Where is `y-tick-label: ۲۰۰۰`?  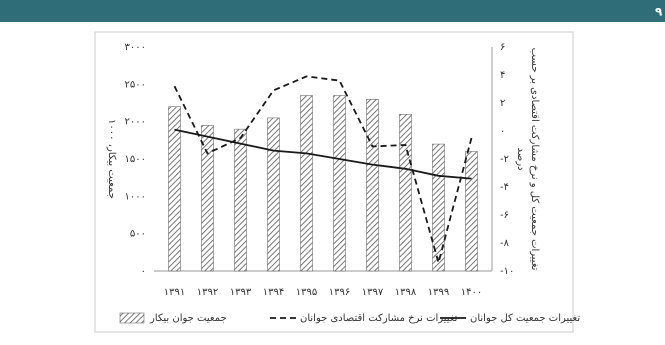 y-tick-label: ۲۰۰۰ is located at coordinates (135, 122).